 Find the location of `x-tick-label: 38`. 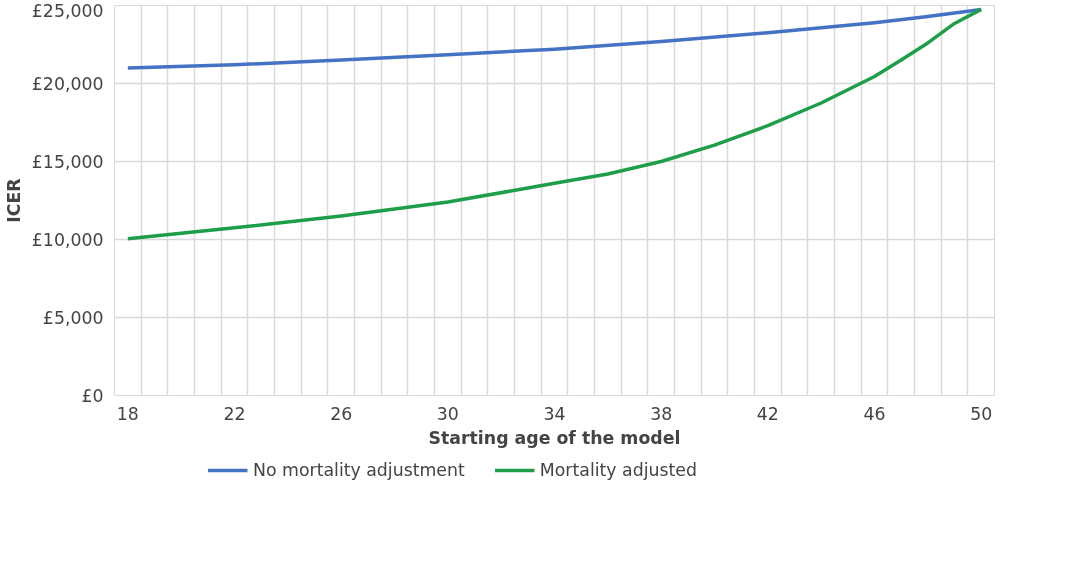

x-tick-label: 38 is located at coordinates (661, 413).